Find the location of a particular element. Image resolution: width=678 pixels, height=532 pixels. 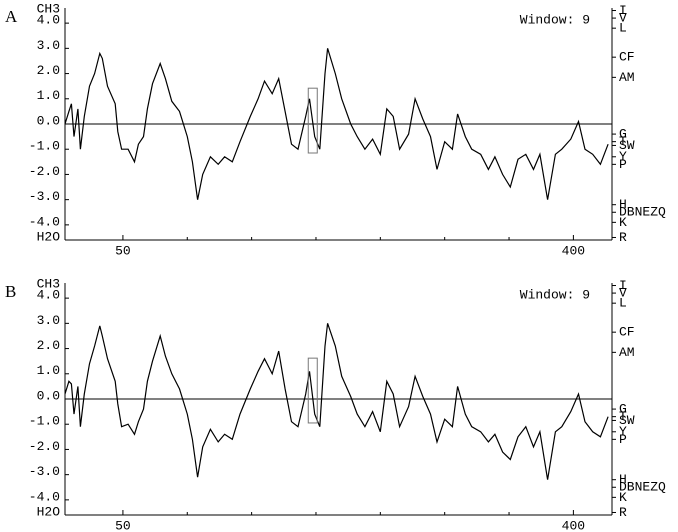

panel-label: B is located at coordinates (10, 291).